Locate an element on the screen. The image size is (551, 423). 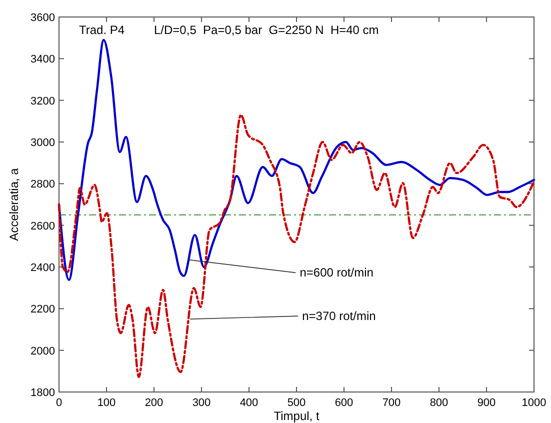
y-tick-label: 3400 is located at coordinates (42, 60).